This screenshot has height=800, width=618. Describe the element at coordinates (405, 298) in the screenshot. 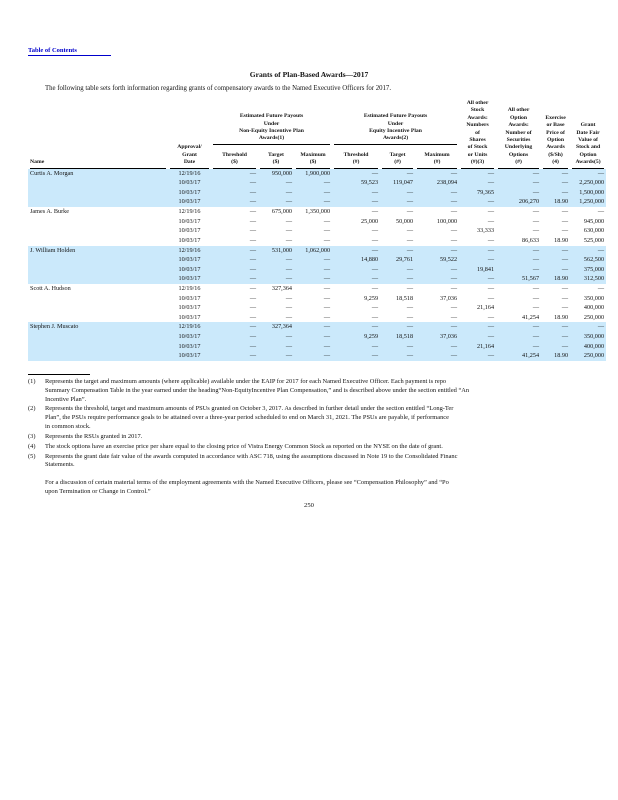

I see `value-cell: 18,518` at that location.